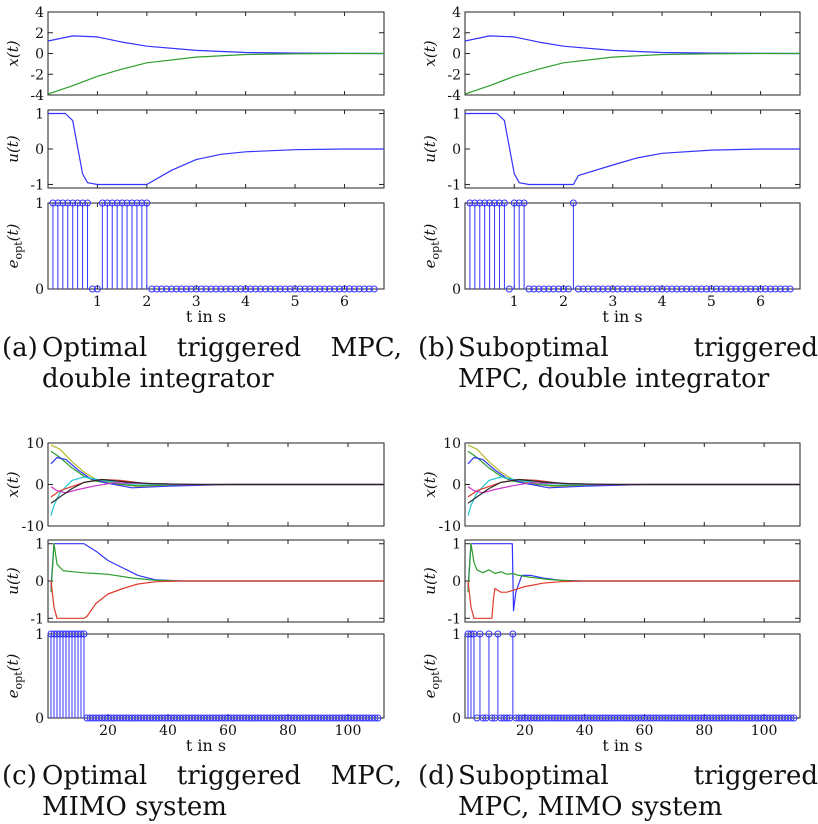 This screenshot has height=824, width=818. What do you see at coordinates (32, 527) in the screenshot?
I see `y-tick-label: -10` at bounding box center [32, 527].